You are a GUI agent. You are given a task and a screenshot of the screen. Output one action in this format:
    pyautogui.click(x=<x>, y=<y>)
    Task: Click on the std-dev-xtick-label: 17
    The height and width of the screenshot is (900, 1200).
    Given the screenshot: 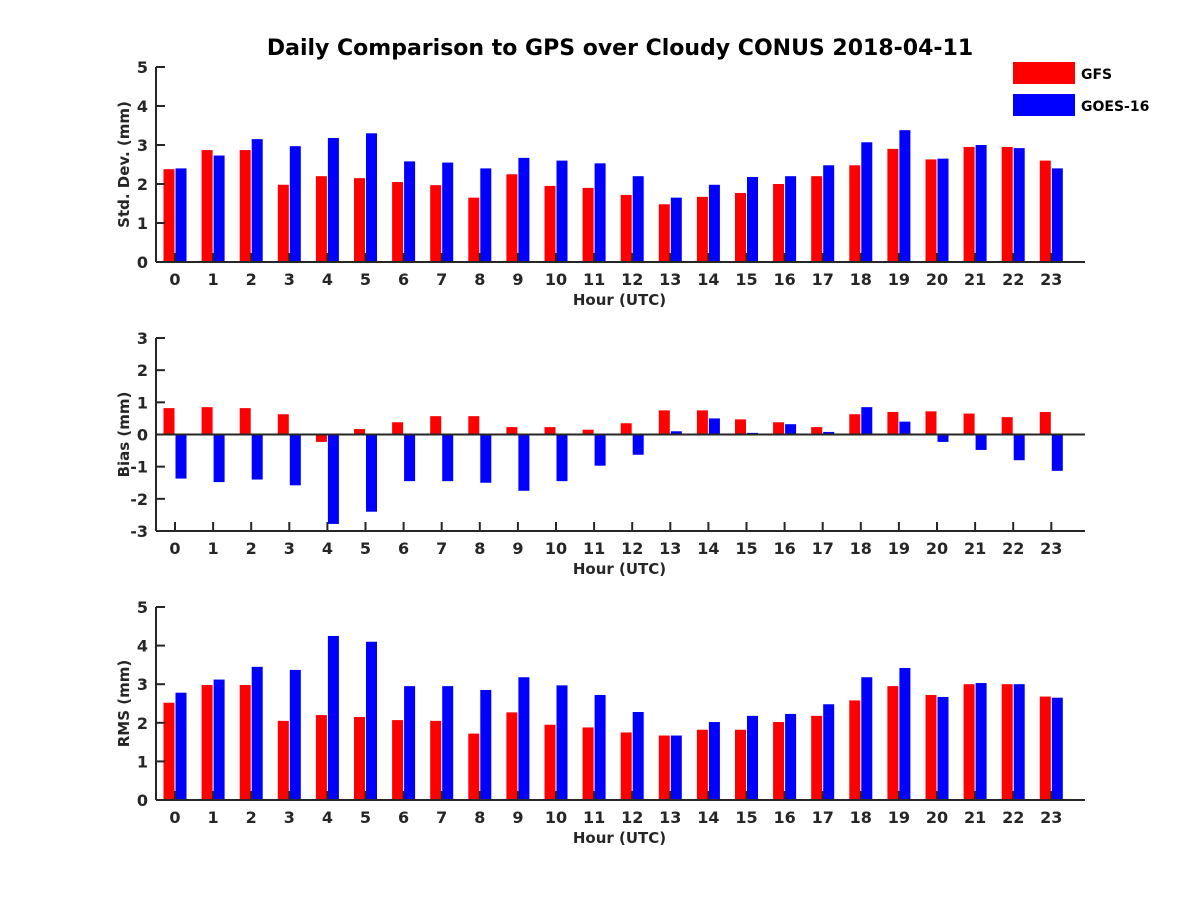 What is the action you would take?
    pyautogui.click(x=823, y=279)
    